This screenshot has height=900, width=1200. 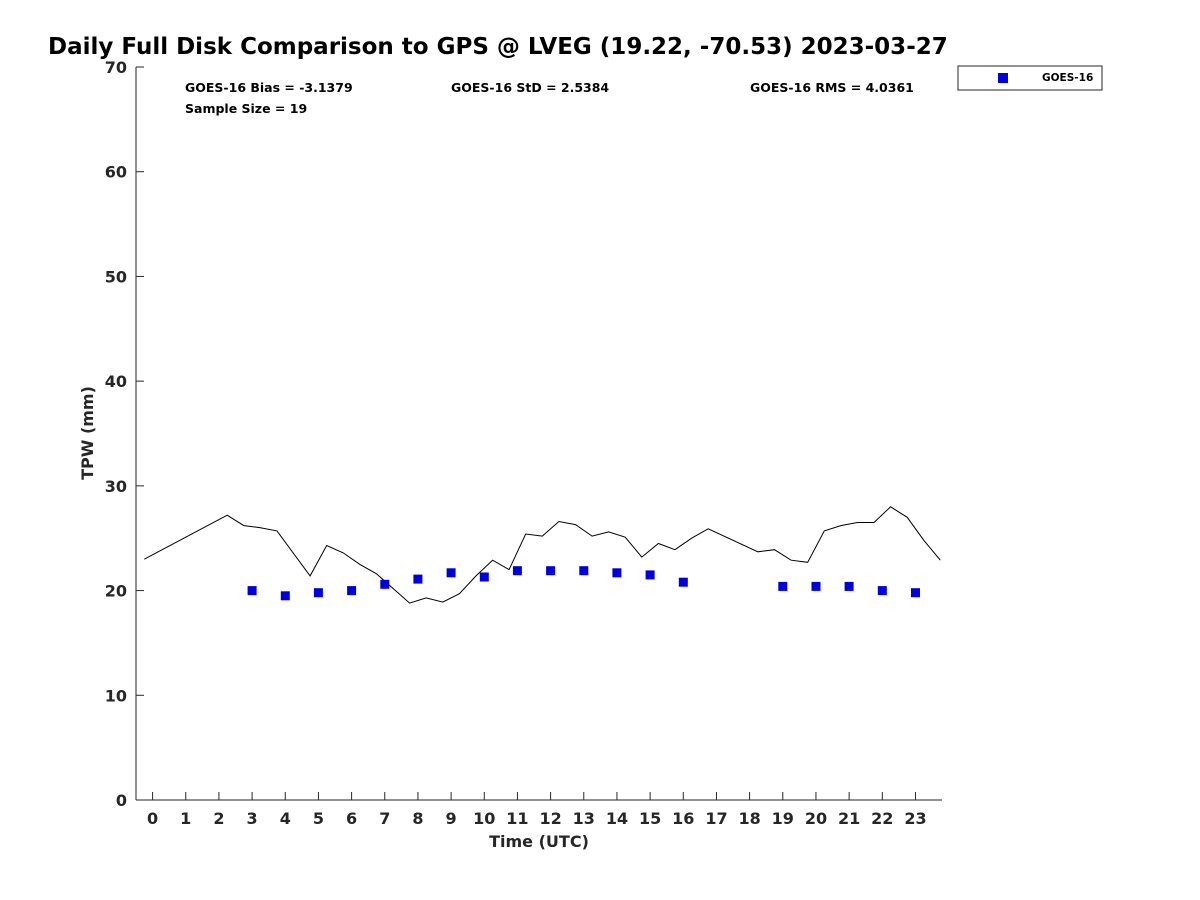 I want to click on y-axis-label: TPW (mm), so click(x=87, y=433).